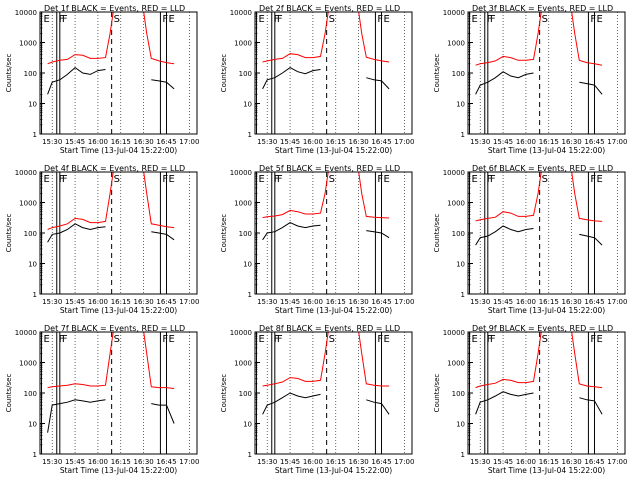  I want to click on panel-title: Det 5f BLACK = Events, RED = LLD, so click(329, 168).